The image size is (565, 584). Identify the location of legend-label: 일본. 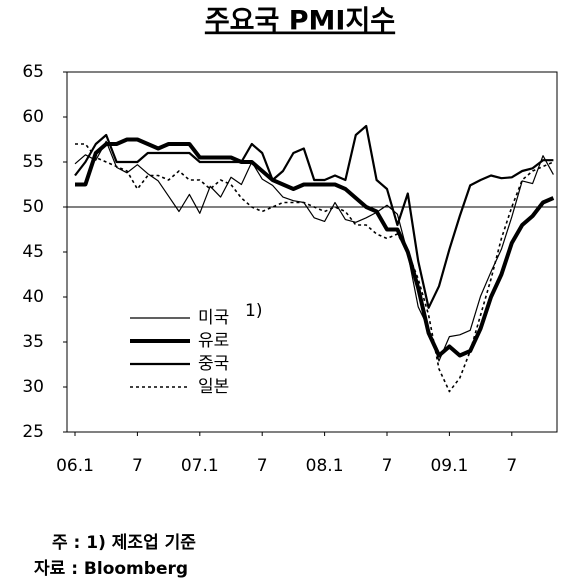
(213, 387).